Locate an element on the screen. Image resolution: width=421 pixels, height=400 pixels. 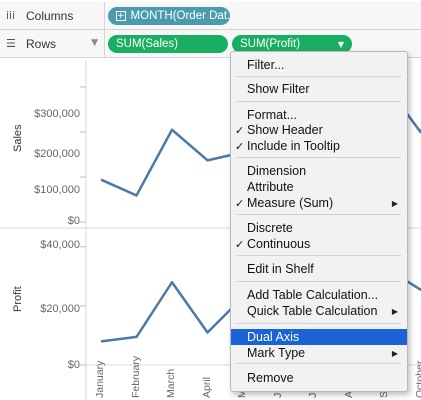
menu-item-label: Include in Tooltip is located at coordinates (293, 146).